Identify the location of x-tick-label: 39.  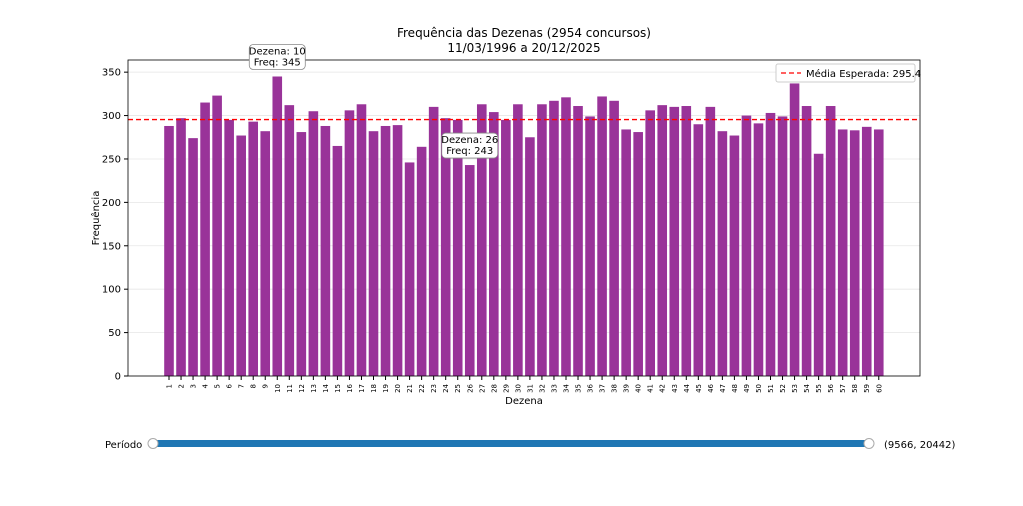
(627, 388).